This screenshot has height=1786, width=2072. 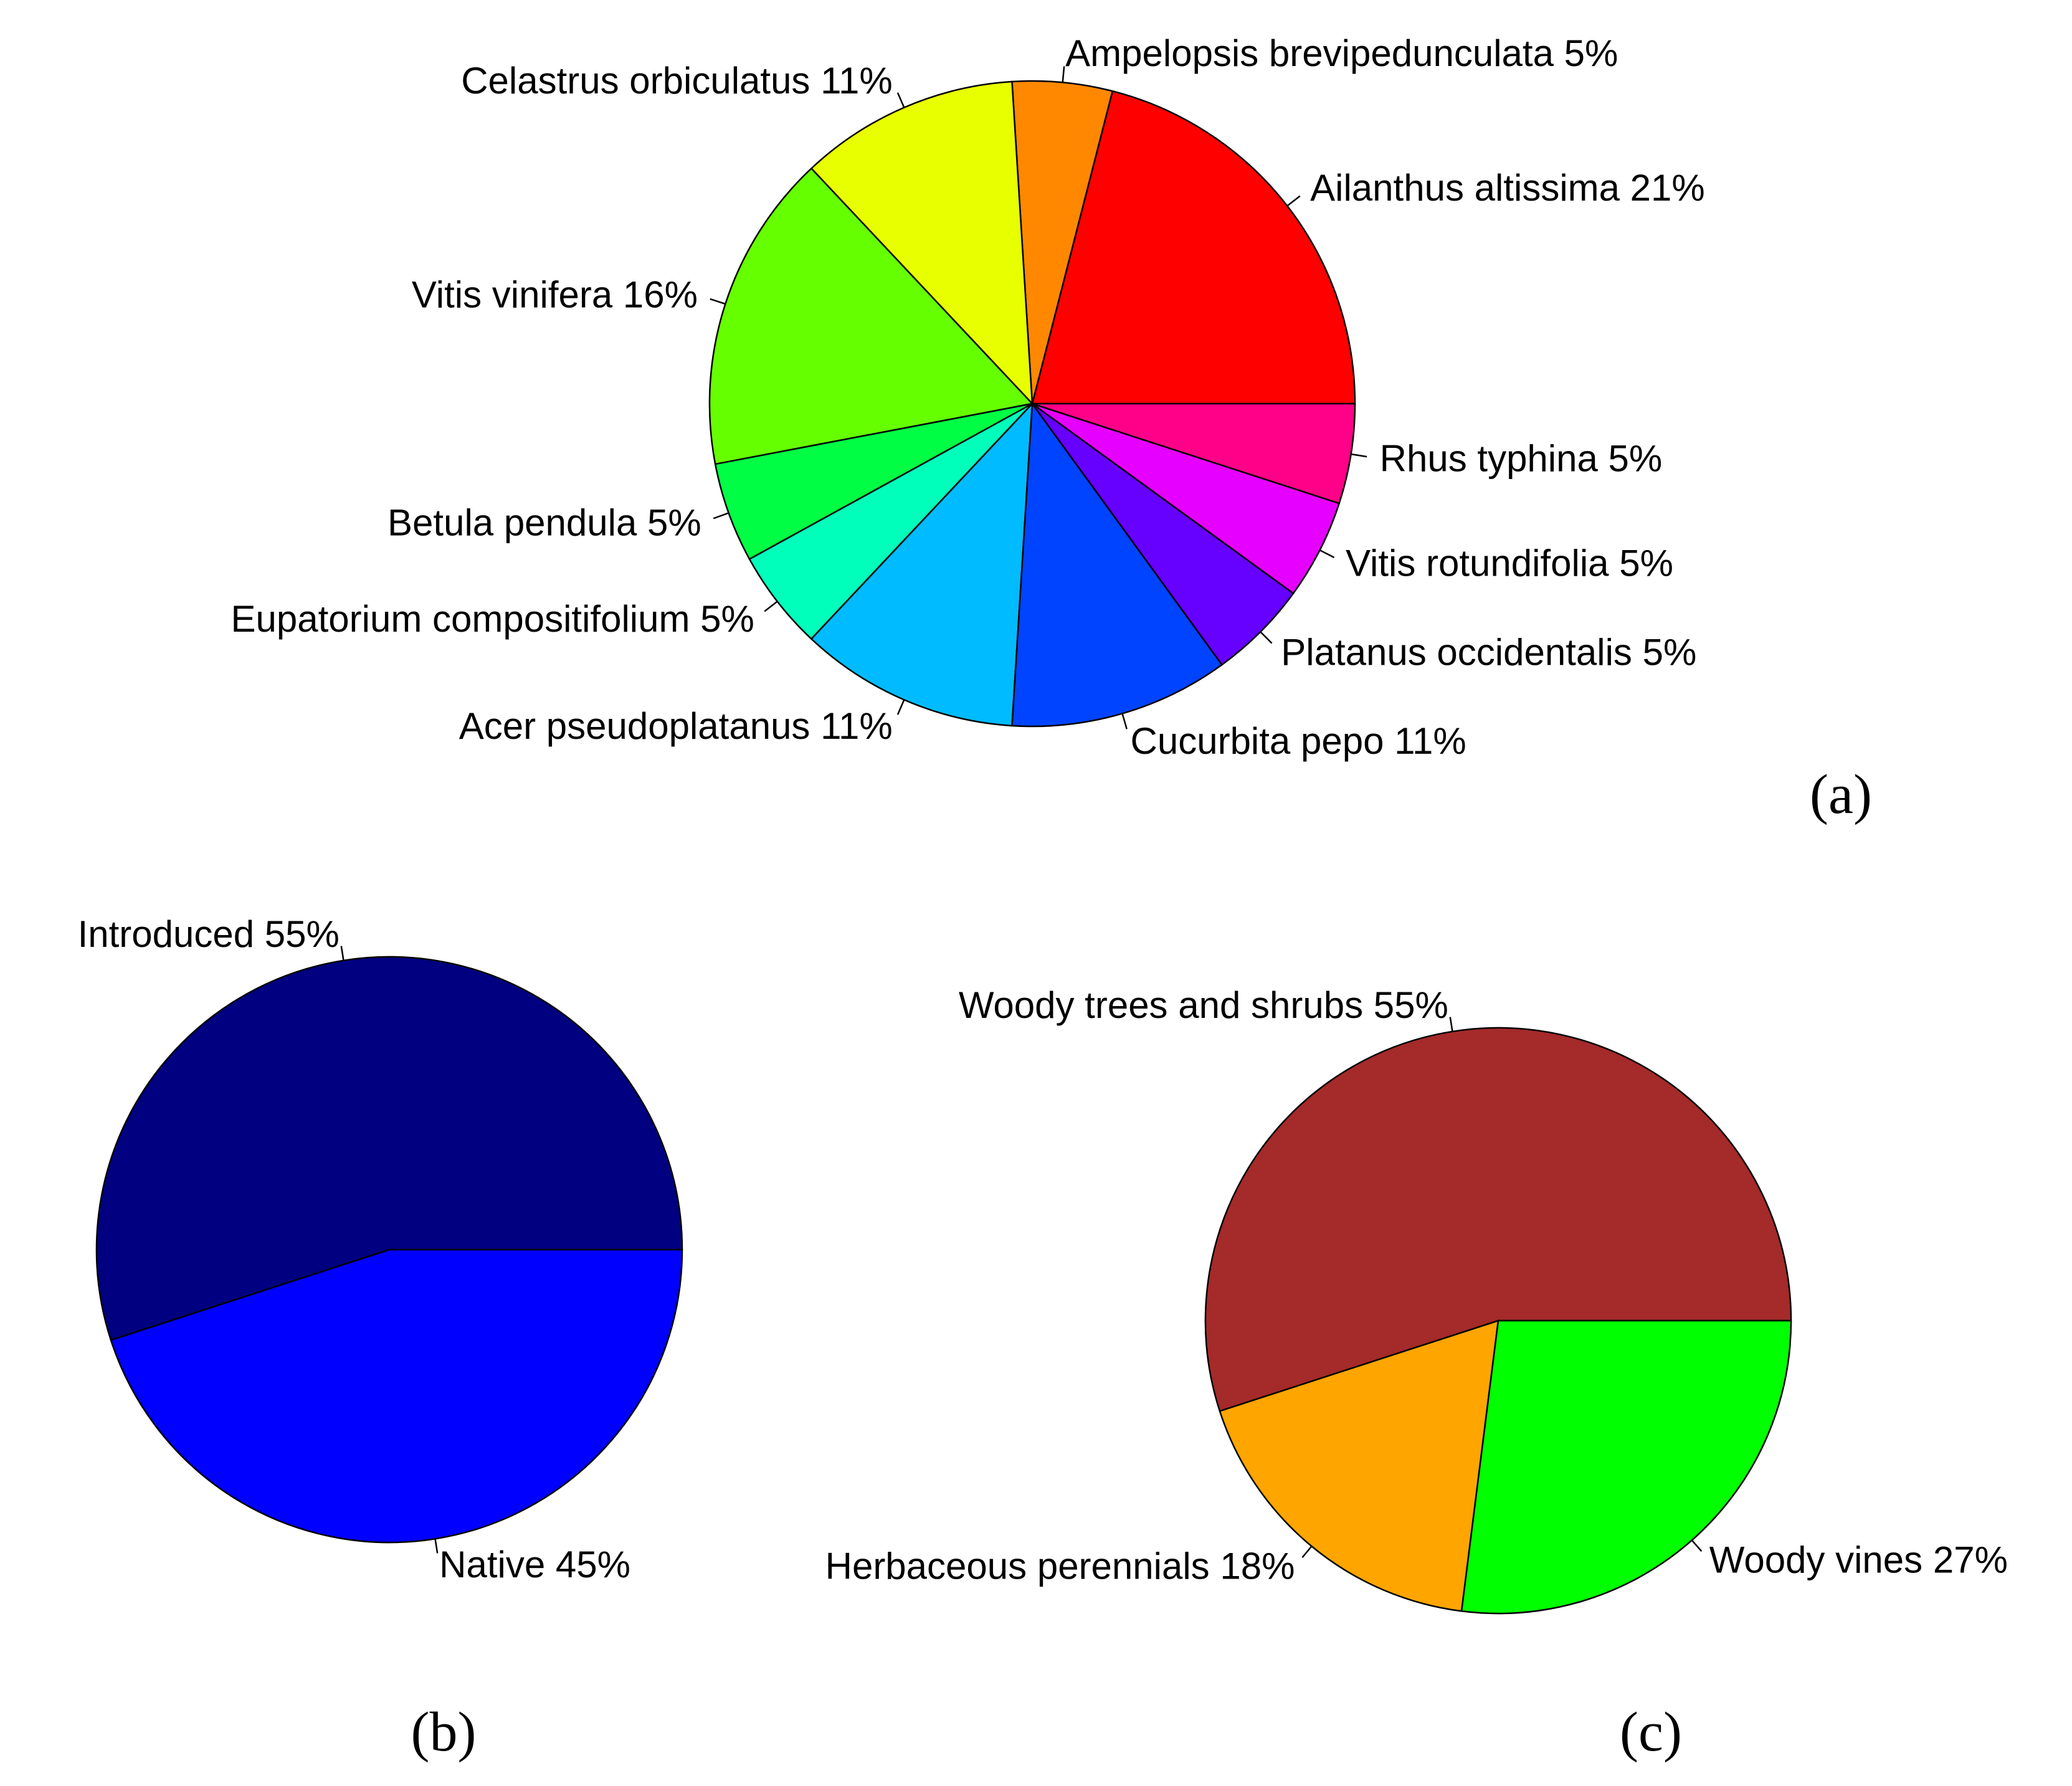 What do you see at coordinates (721, 516) in the screenshot?
I see `leader-line-betula-pendula` at bounding box center [721, 516].